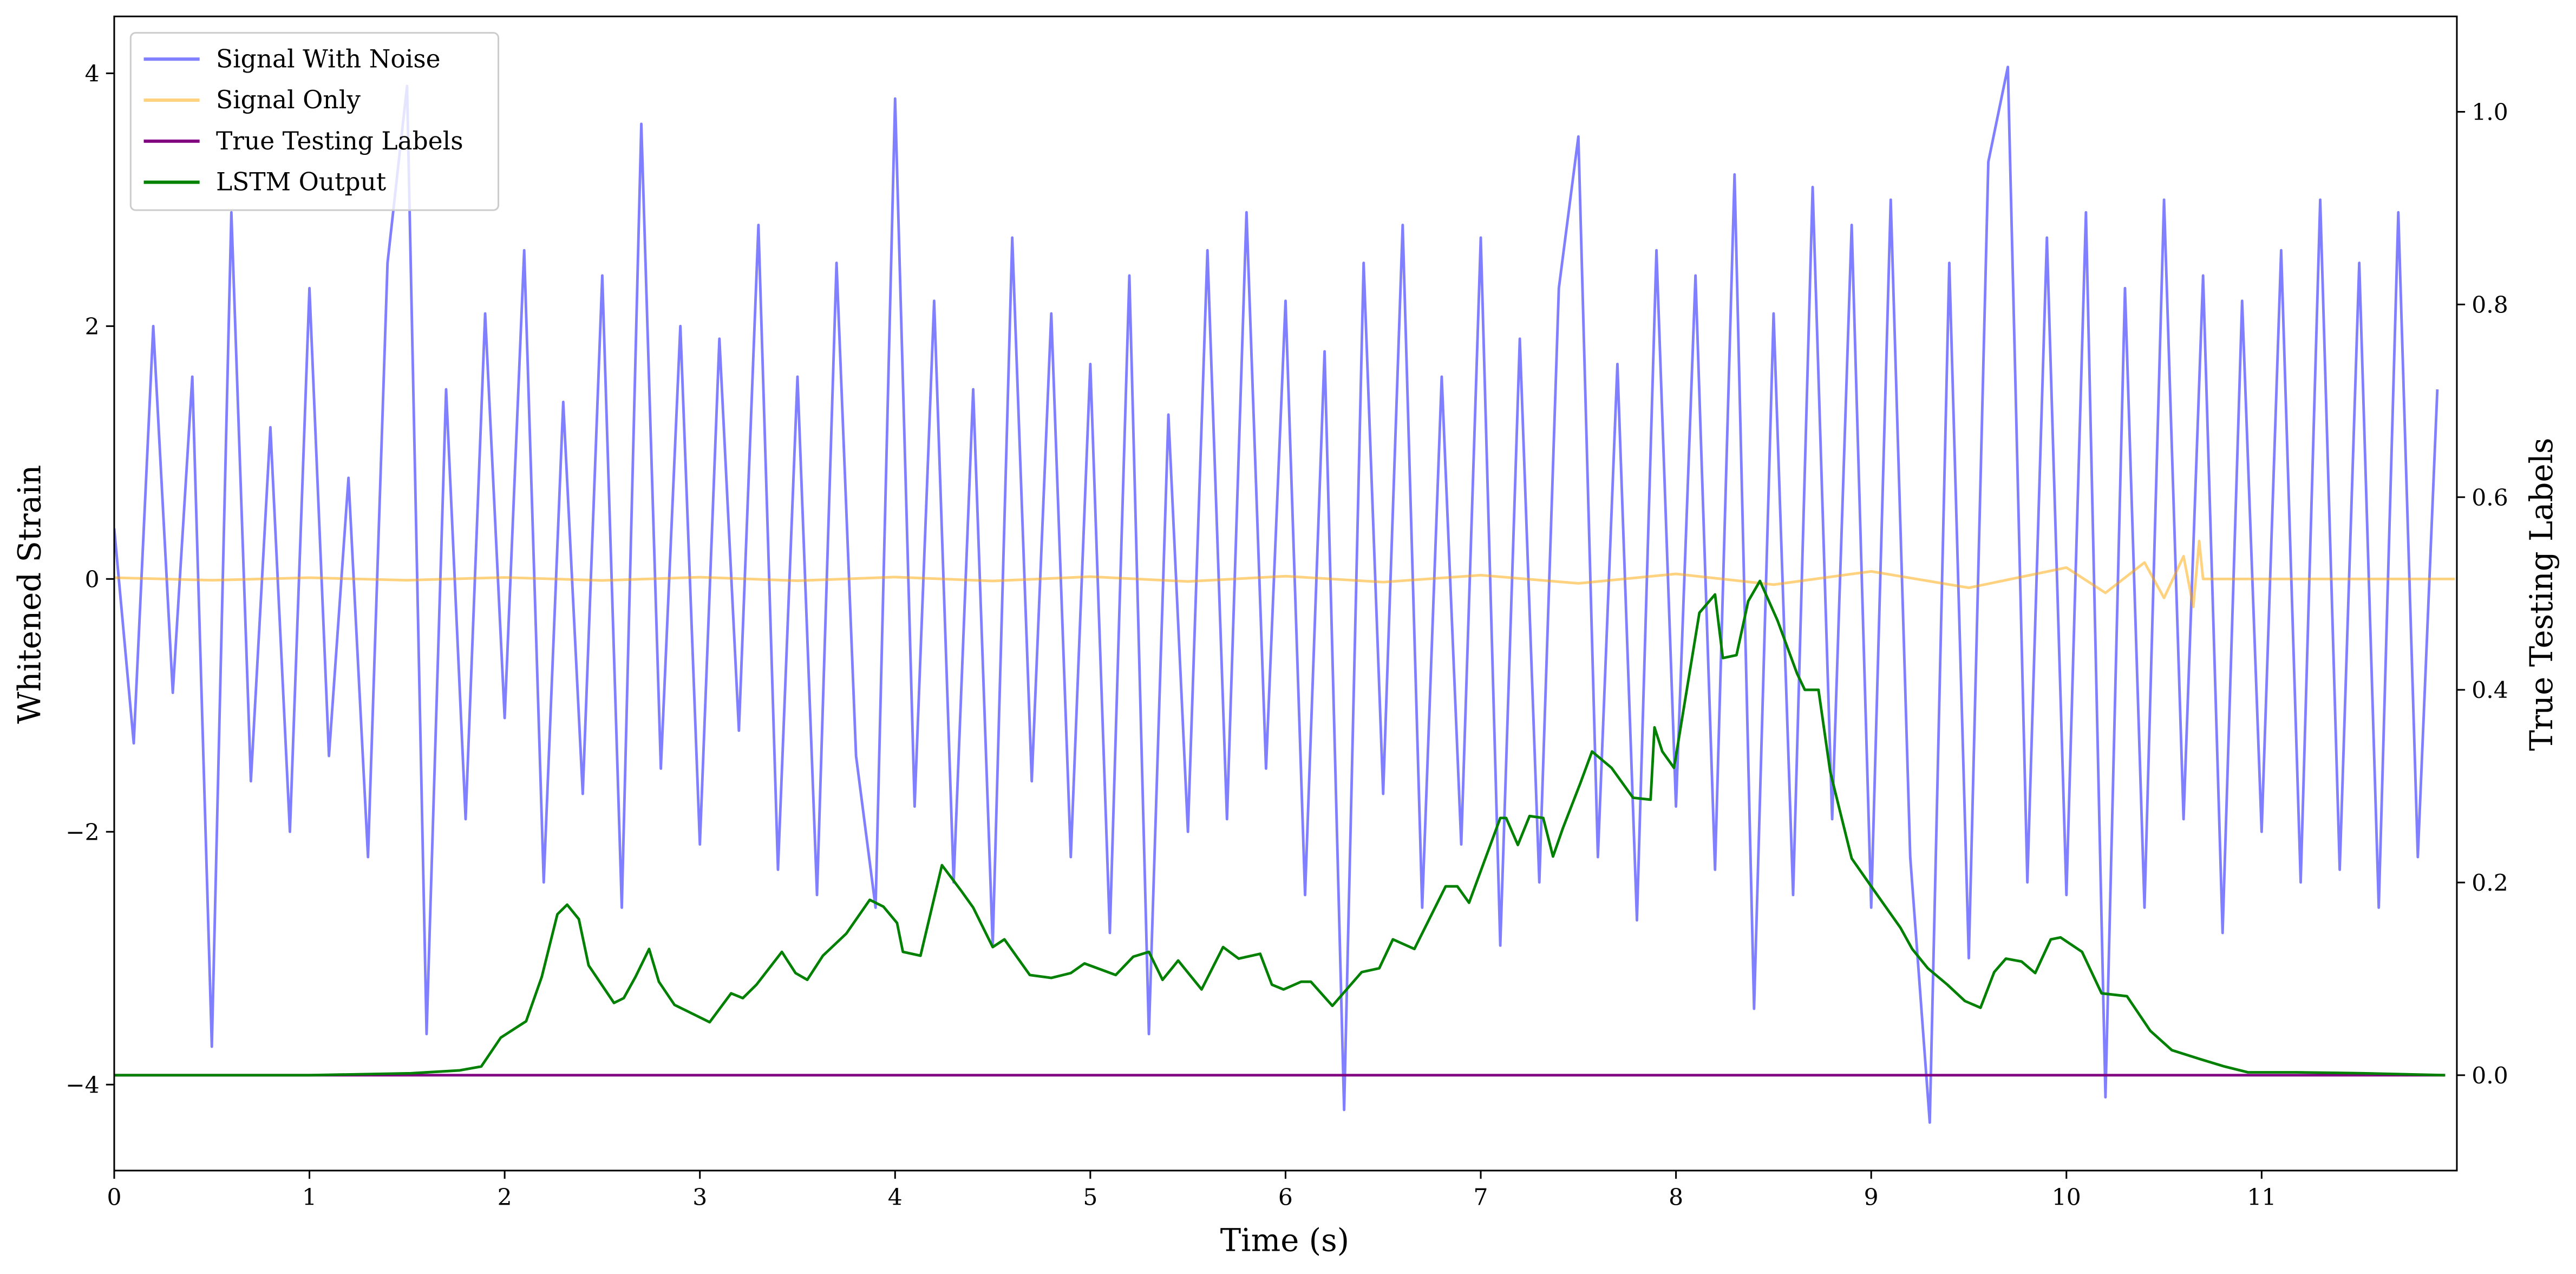  Describe the element at coordinates (1481, 1198) in the screenshot. I see `x-tick-label: 7` at that location.